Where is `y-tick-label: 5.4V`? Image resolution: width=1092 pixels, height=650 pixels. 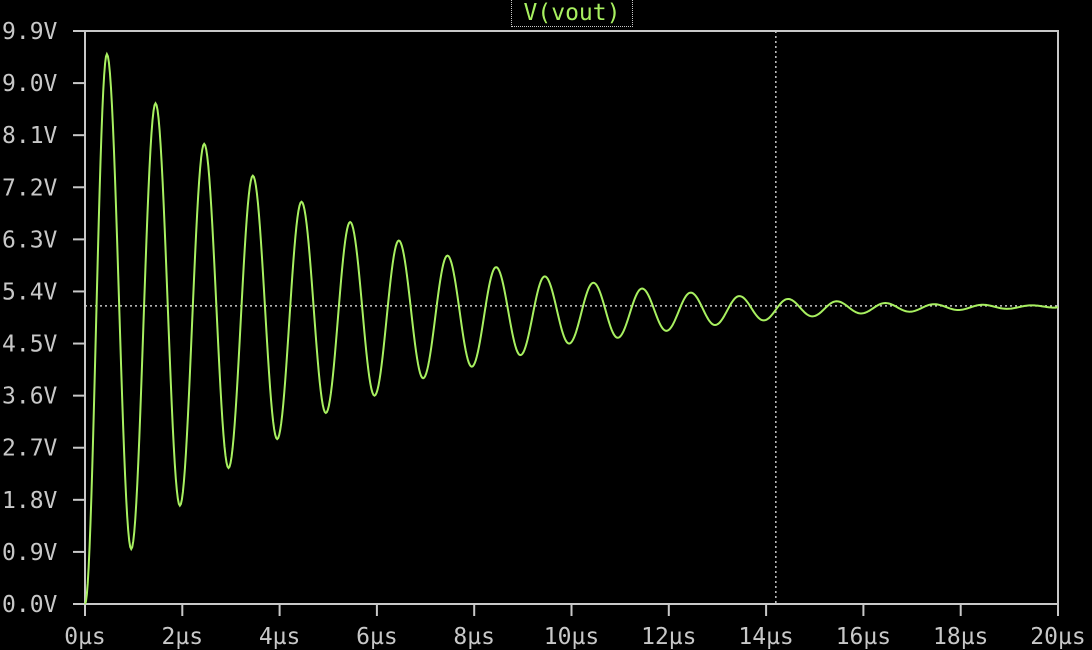
y-tick-label: 5.4V is located at coordinates (30, 292).